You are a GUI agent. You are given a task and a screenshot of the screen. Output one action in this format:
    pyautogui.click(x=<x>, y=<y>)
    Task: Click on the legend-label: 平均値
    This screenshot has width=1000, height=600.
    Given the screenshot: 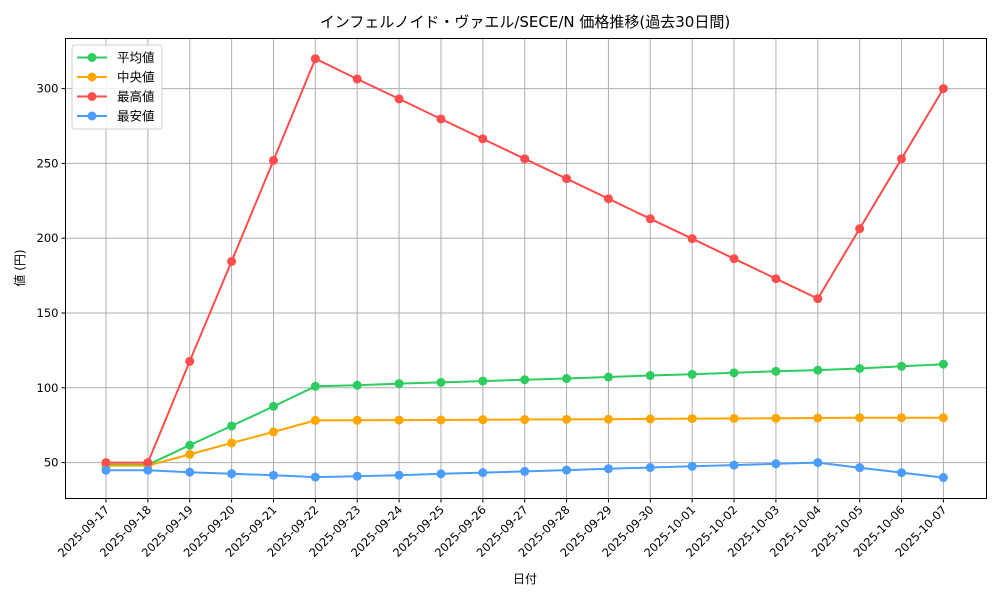 What is the action you would take?
    pyautogui.click(x=136, y=57)
    